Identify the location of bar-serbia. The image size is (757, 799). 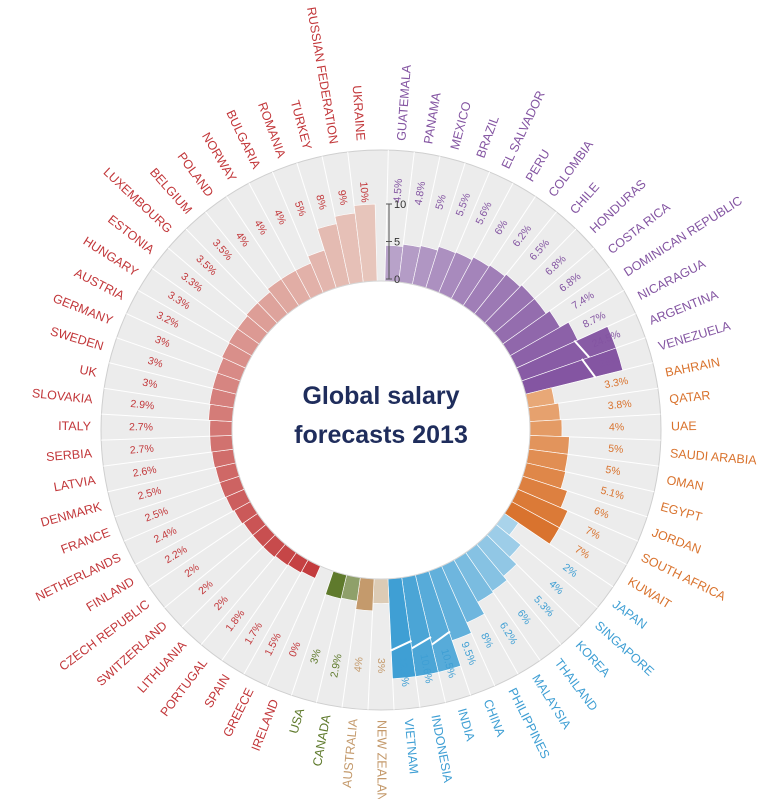
(221, 444).